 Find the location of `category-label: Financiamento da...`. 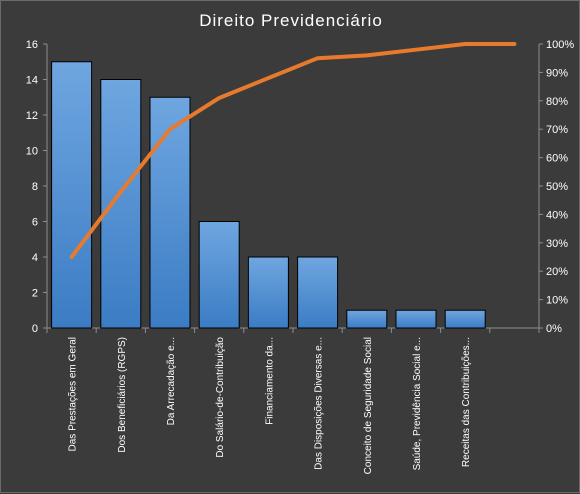

category-label: Financiamento da... is located at coordinates (269, 381).